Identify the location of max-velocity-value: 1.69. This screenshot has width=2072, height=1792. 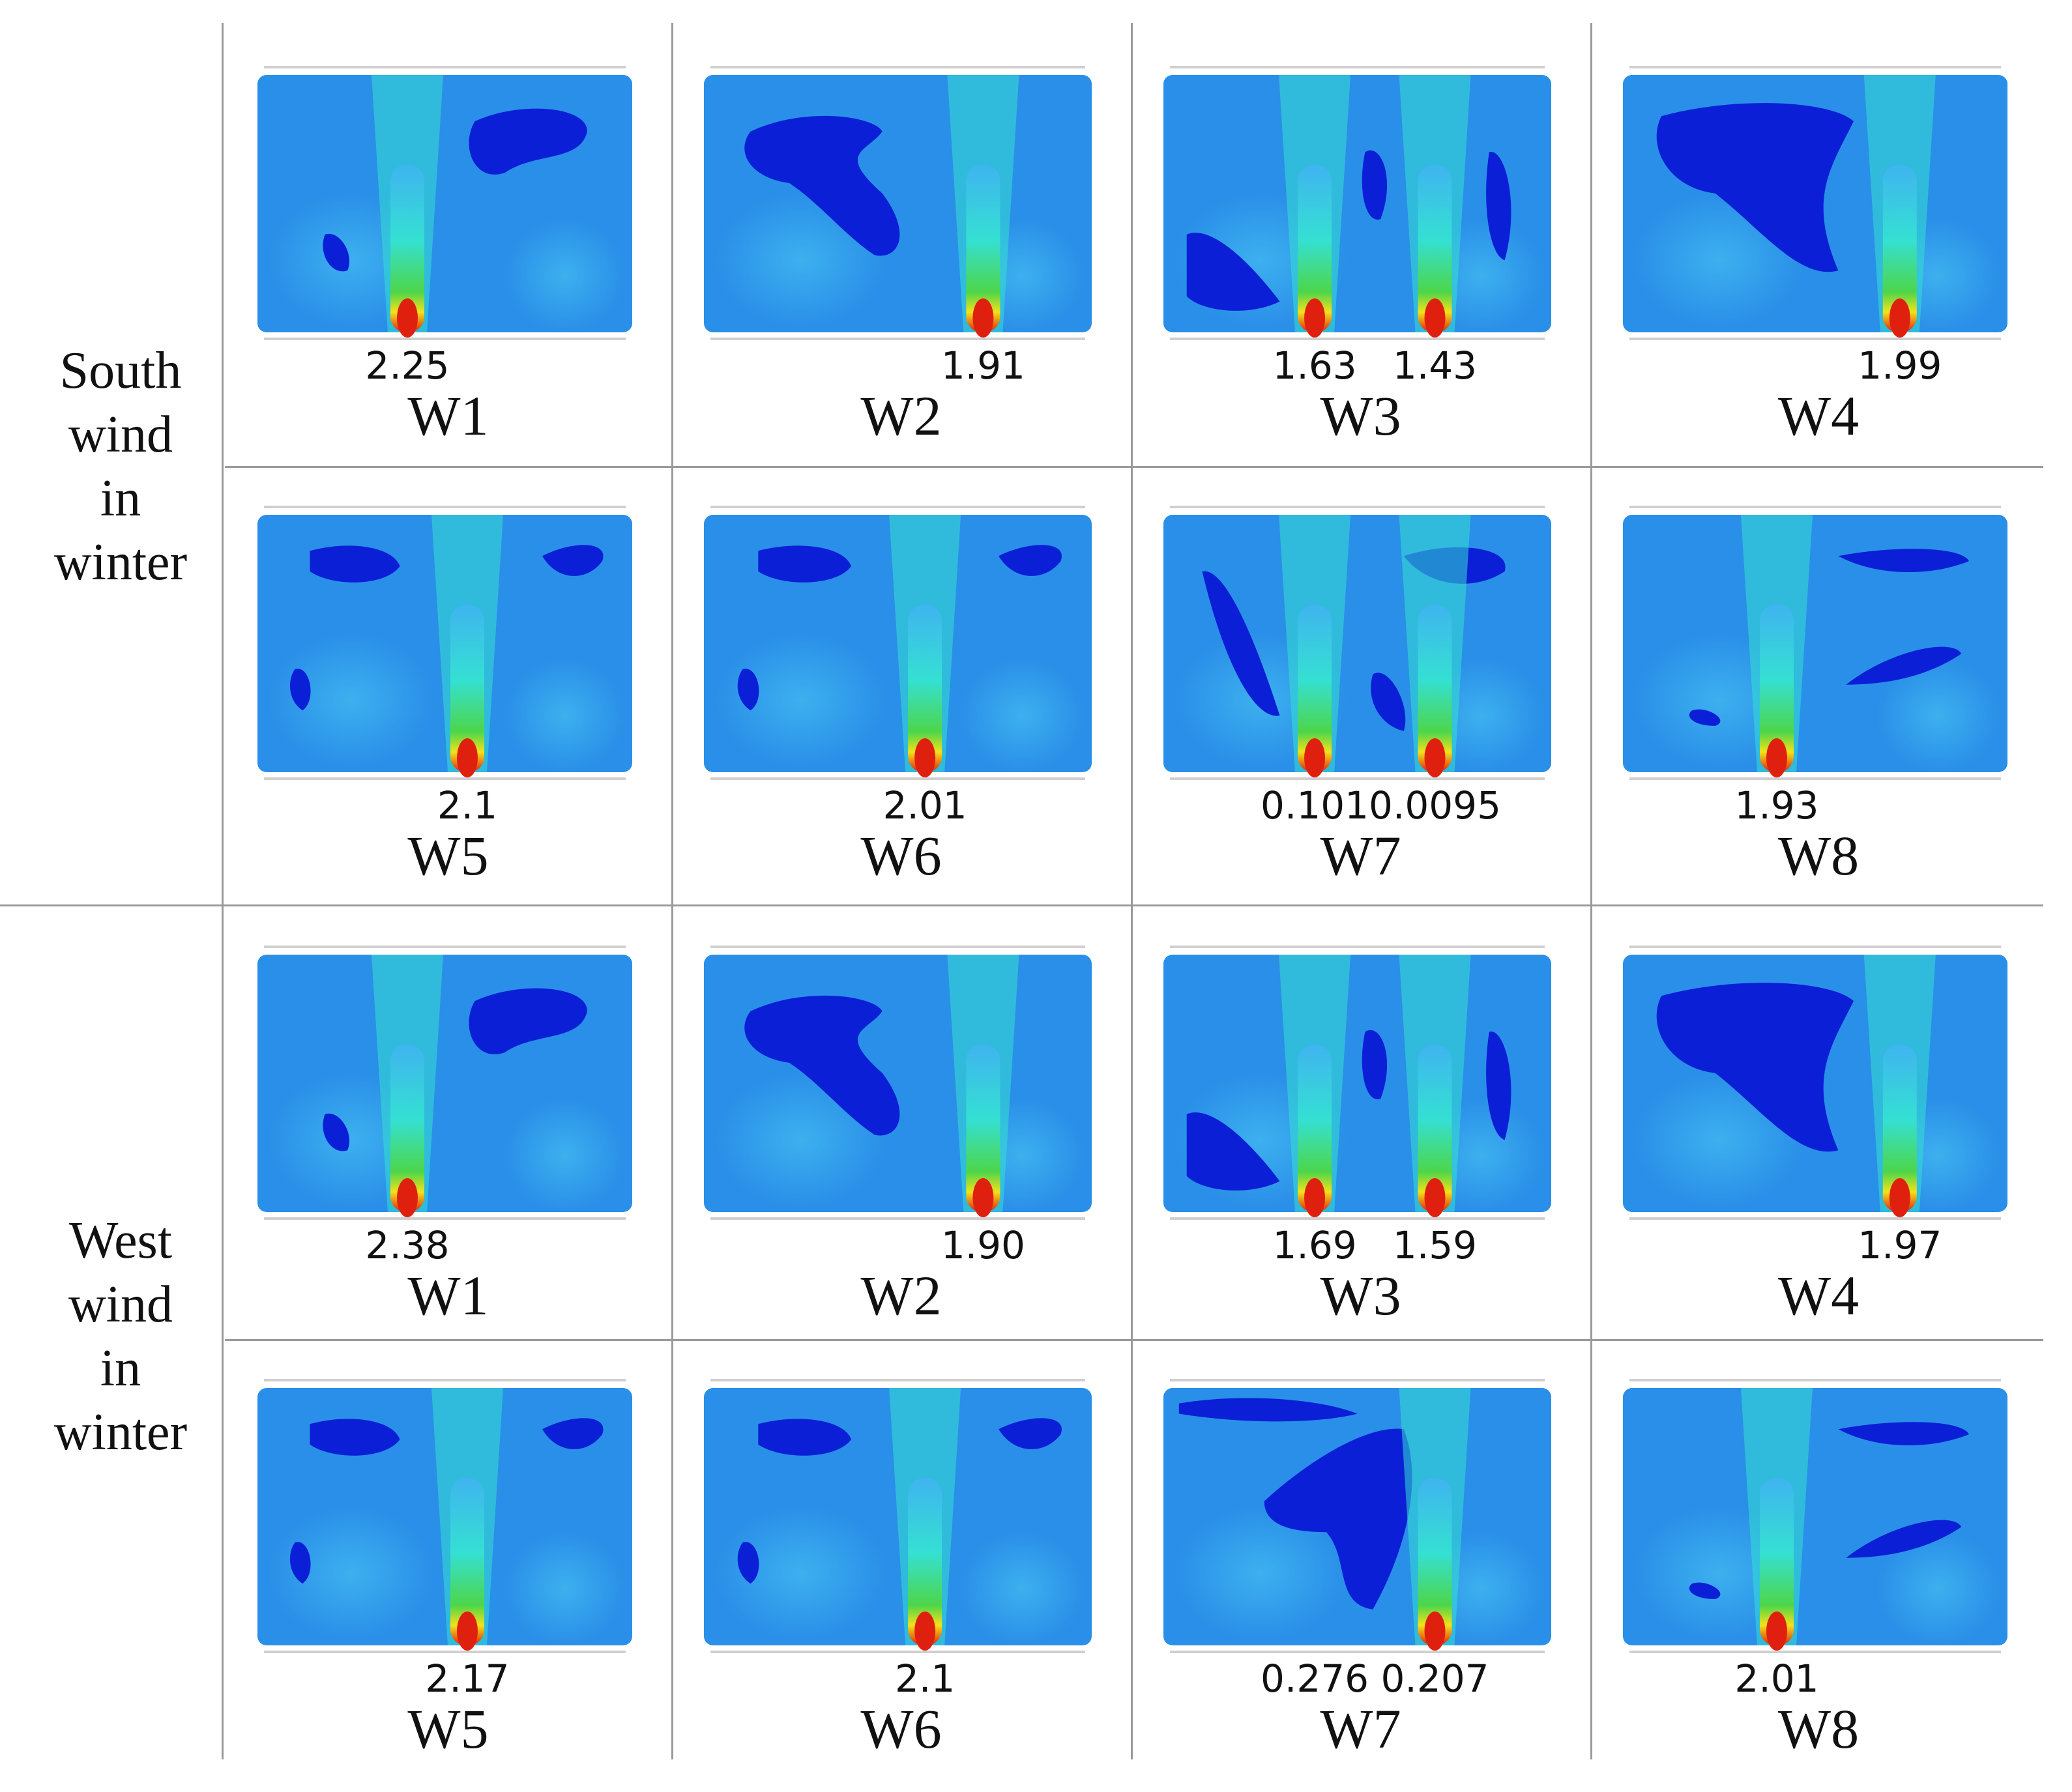
(1314, 1245).